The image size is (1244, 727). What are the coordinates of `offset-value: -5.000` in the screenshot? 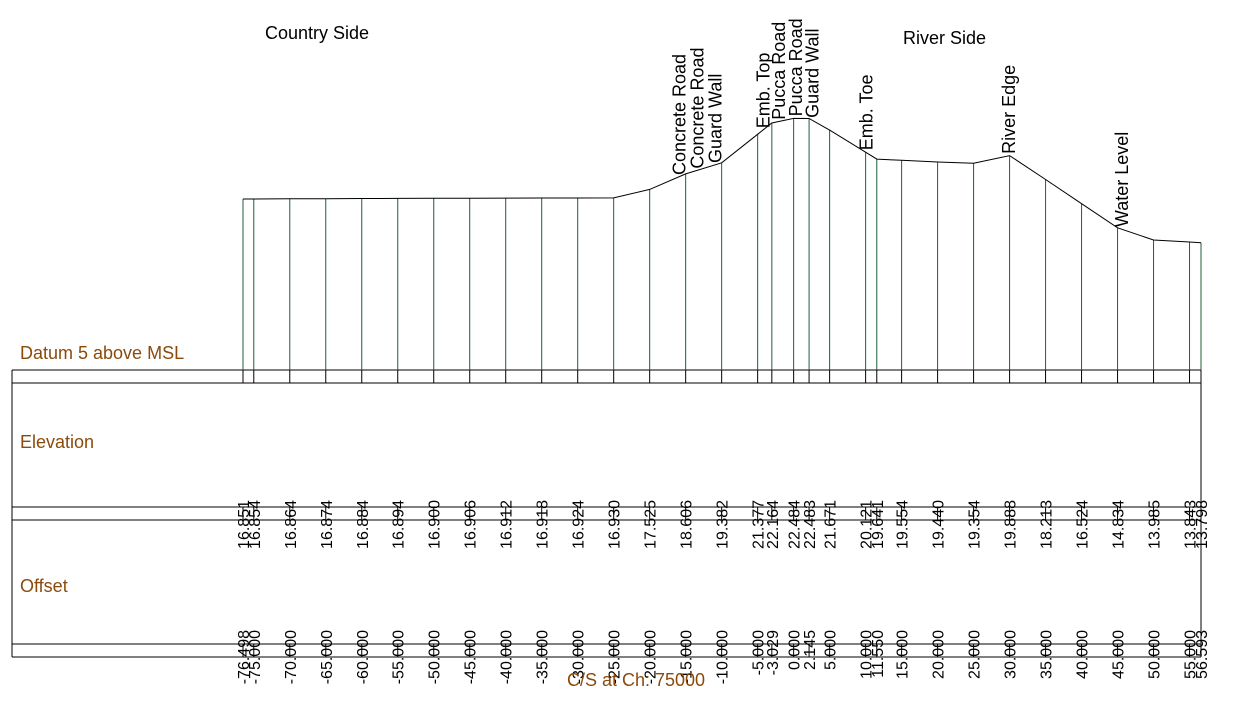 It's located at (759, 652).